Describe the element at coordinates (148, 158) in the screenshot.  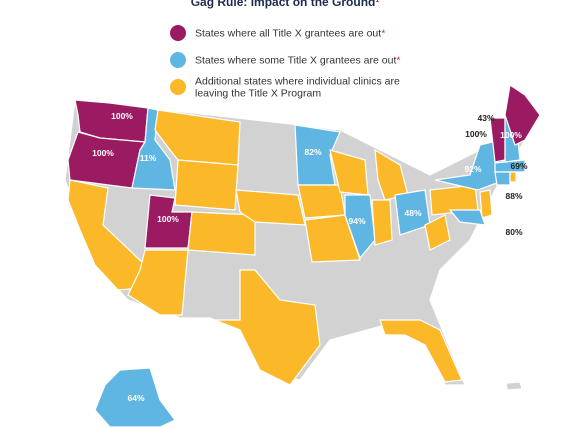
I see `state-label: 11%` at that location.